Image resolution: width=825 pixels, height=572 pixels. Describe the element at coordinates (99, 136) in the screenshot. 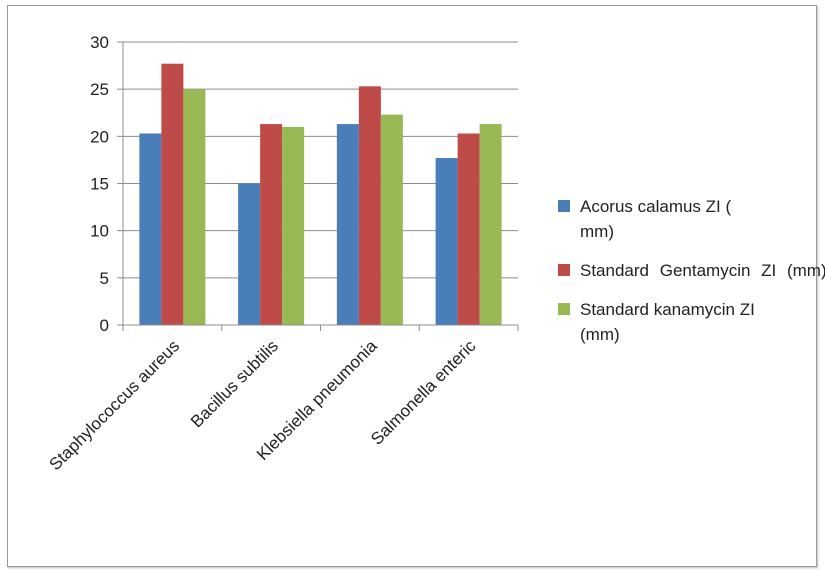

I see `y-tick-label: 20` at that location.